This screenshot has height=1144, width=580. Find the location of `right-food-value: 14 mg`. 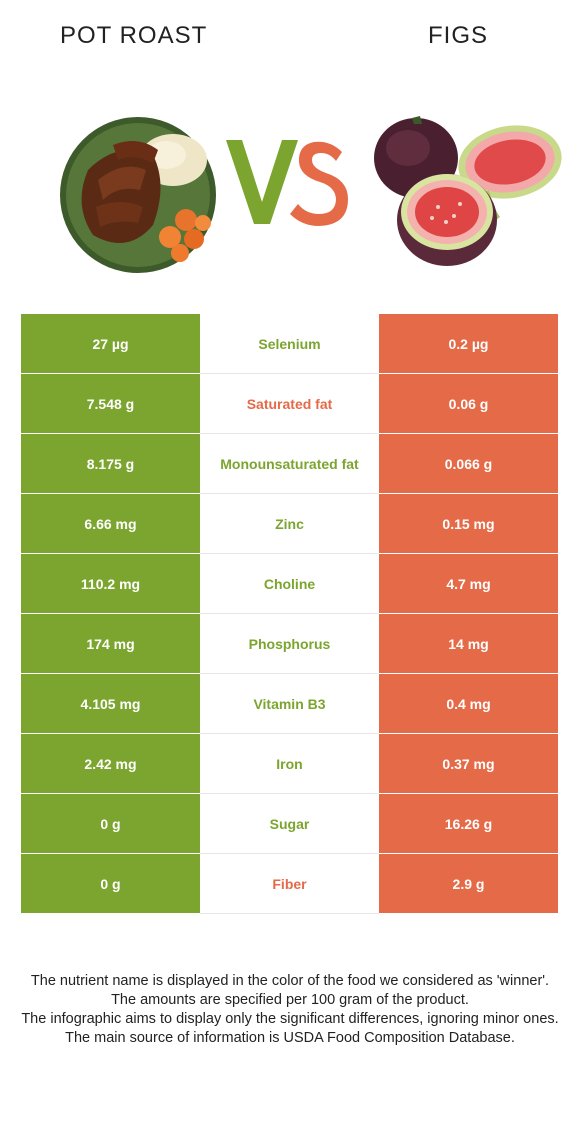

right-food-value: 14 mg is located at coordinates (468, 643).